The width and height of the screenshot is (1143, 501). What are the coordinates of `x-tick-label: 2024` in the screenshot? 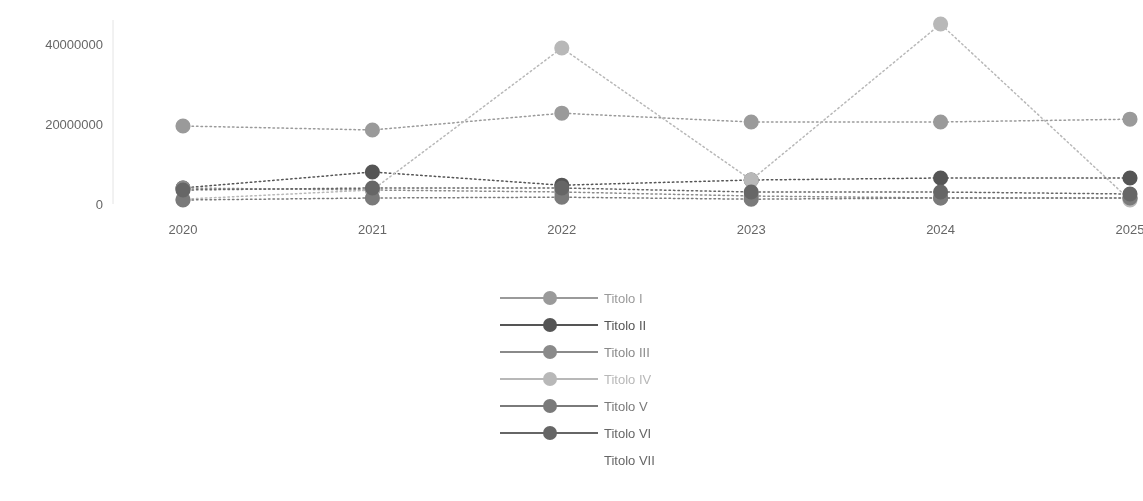 It's located at (941, 229).